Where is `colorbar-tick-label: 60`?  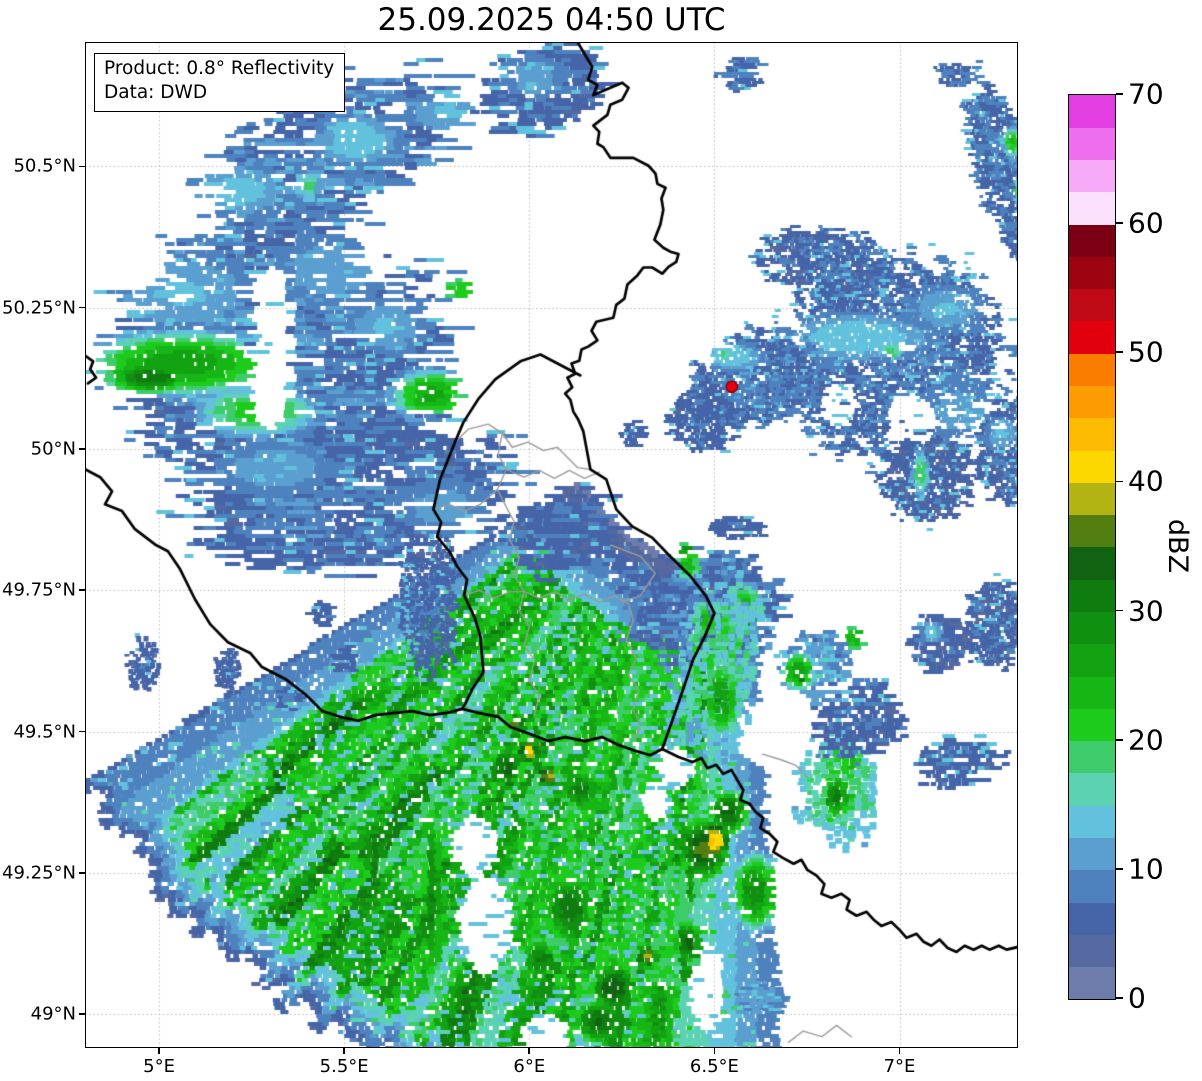 colorbar-tick-label: 60 is located at coordinates (1146, 223).